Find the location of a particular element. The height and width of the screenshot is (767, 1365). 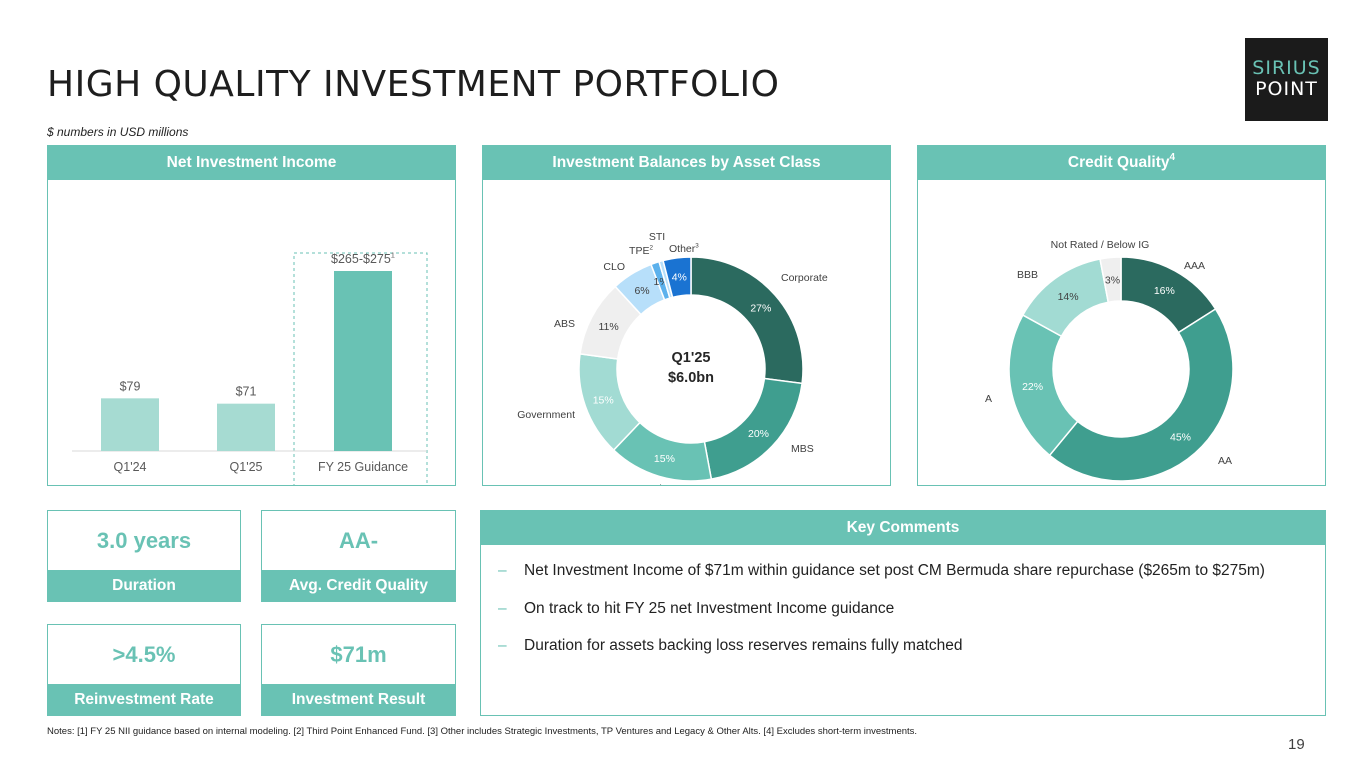

logo-line1: SIRIUS is located at coordinates (1286, 68).